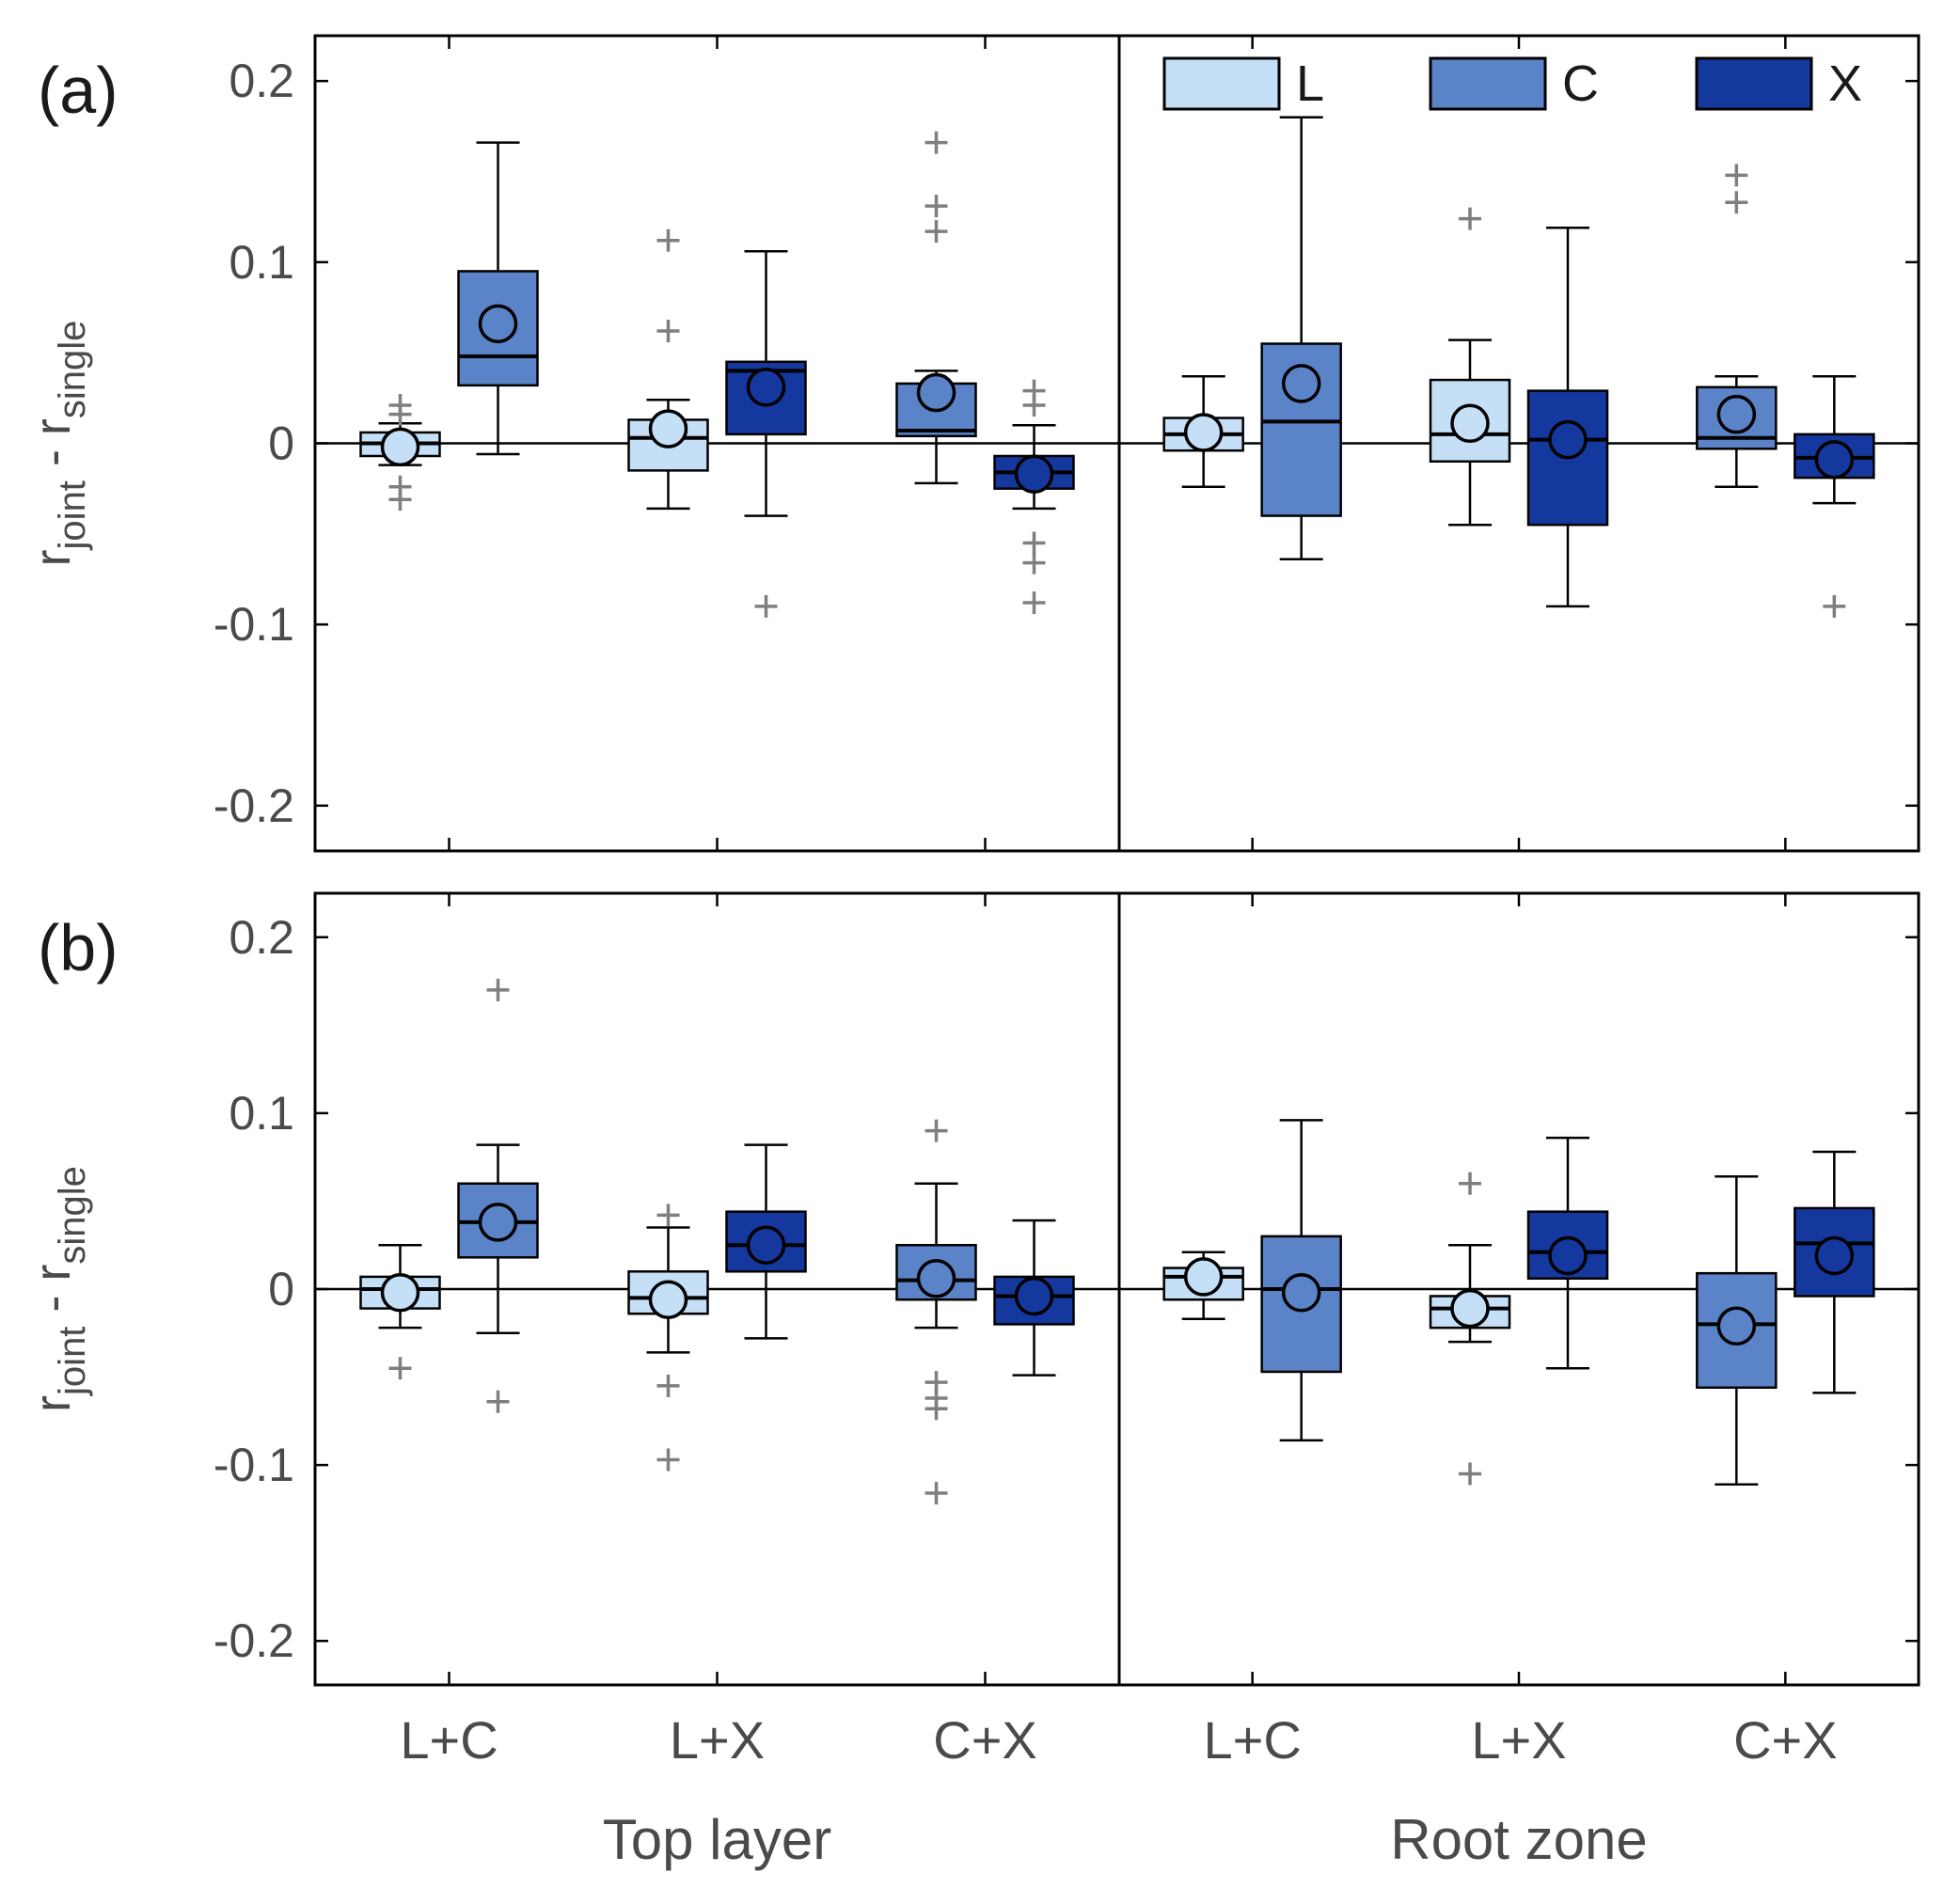 This screenshot has width=1944, height=1904. I want to click on x-axis-label: Top layer, so click(717, 1839).